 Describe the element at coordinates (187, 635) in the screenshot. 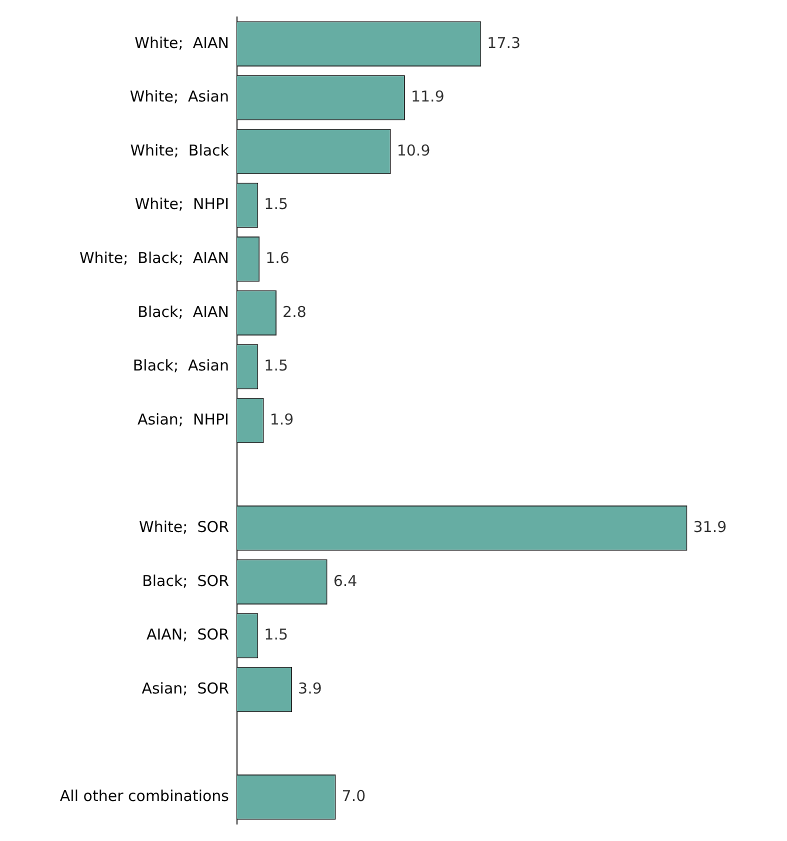

I see `y-tick-label: AIAN; SOR` at that location.